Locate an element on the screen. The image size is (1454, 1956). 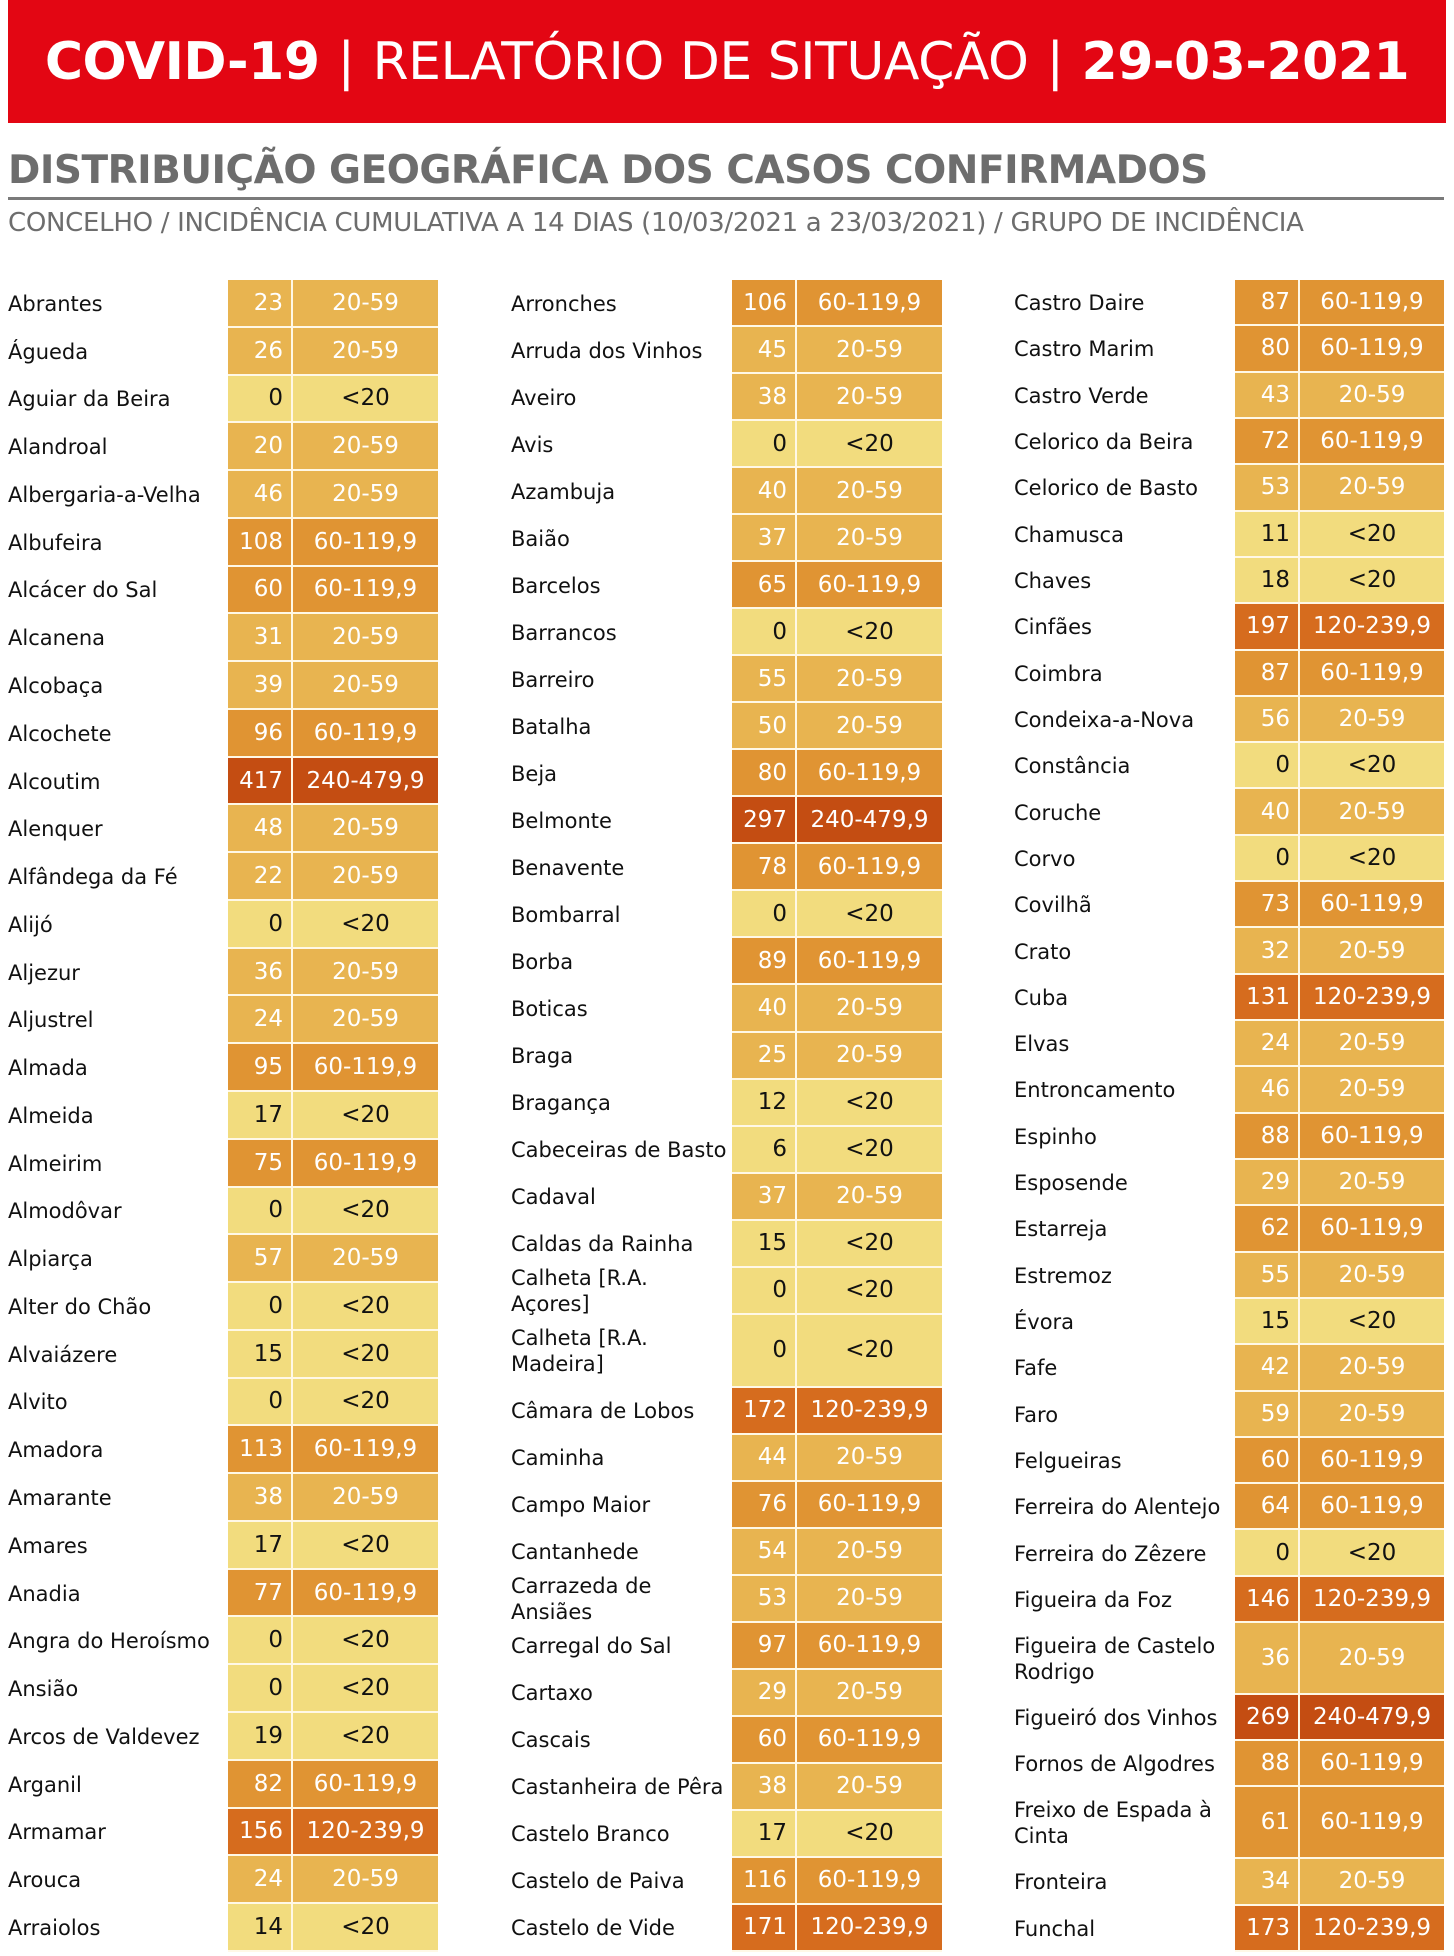
municipality-name: Estarreja is located at coordinates (1061, 1229).